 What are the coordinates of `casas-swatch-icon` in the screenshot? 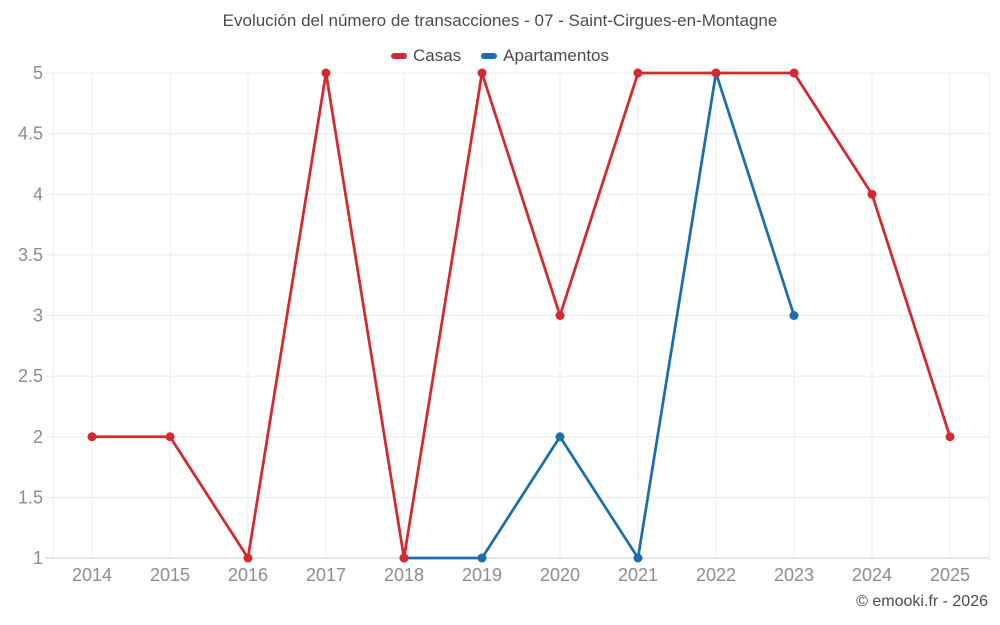 It's located at (398, 56).